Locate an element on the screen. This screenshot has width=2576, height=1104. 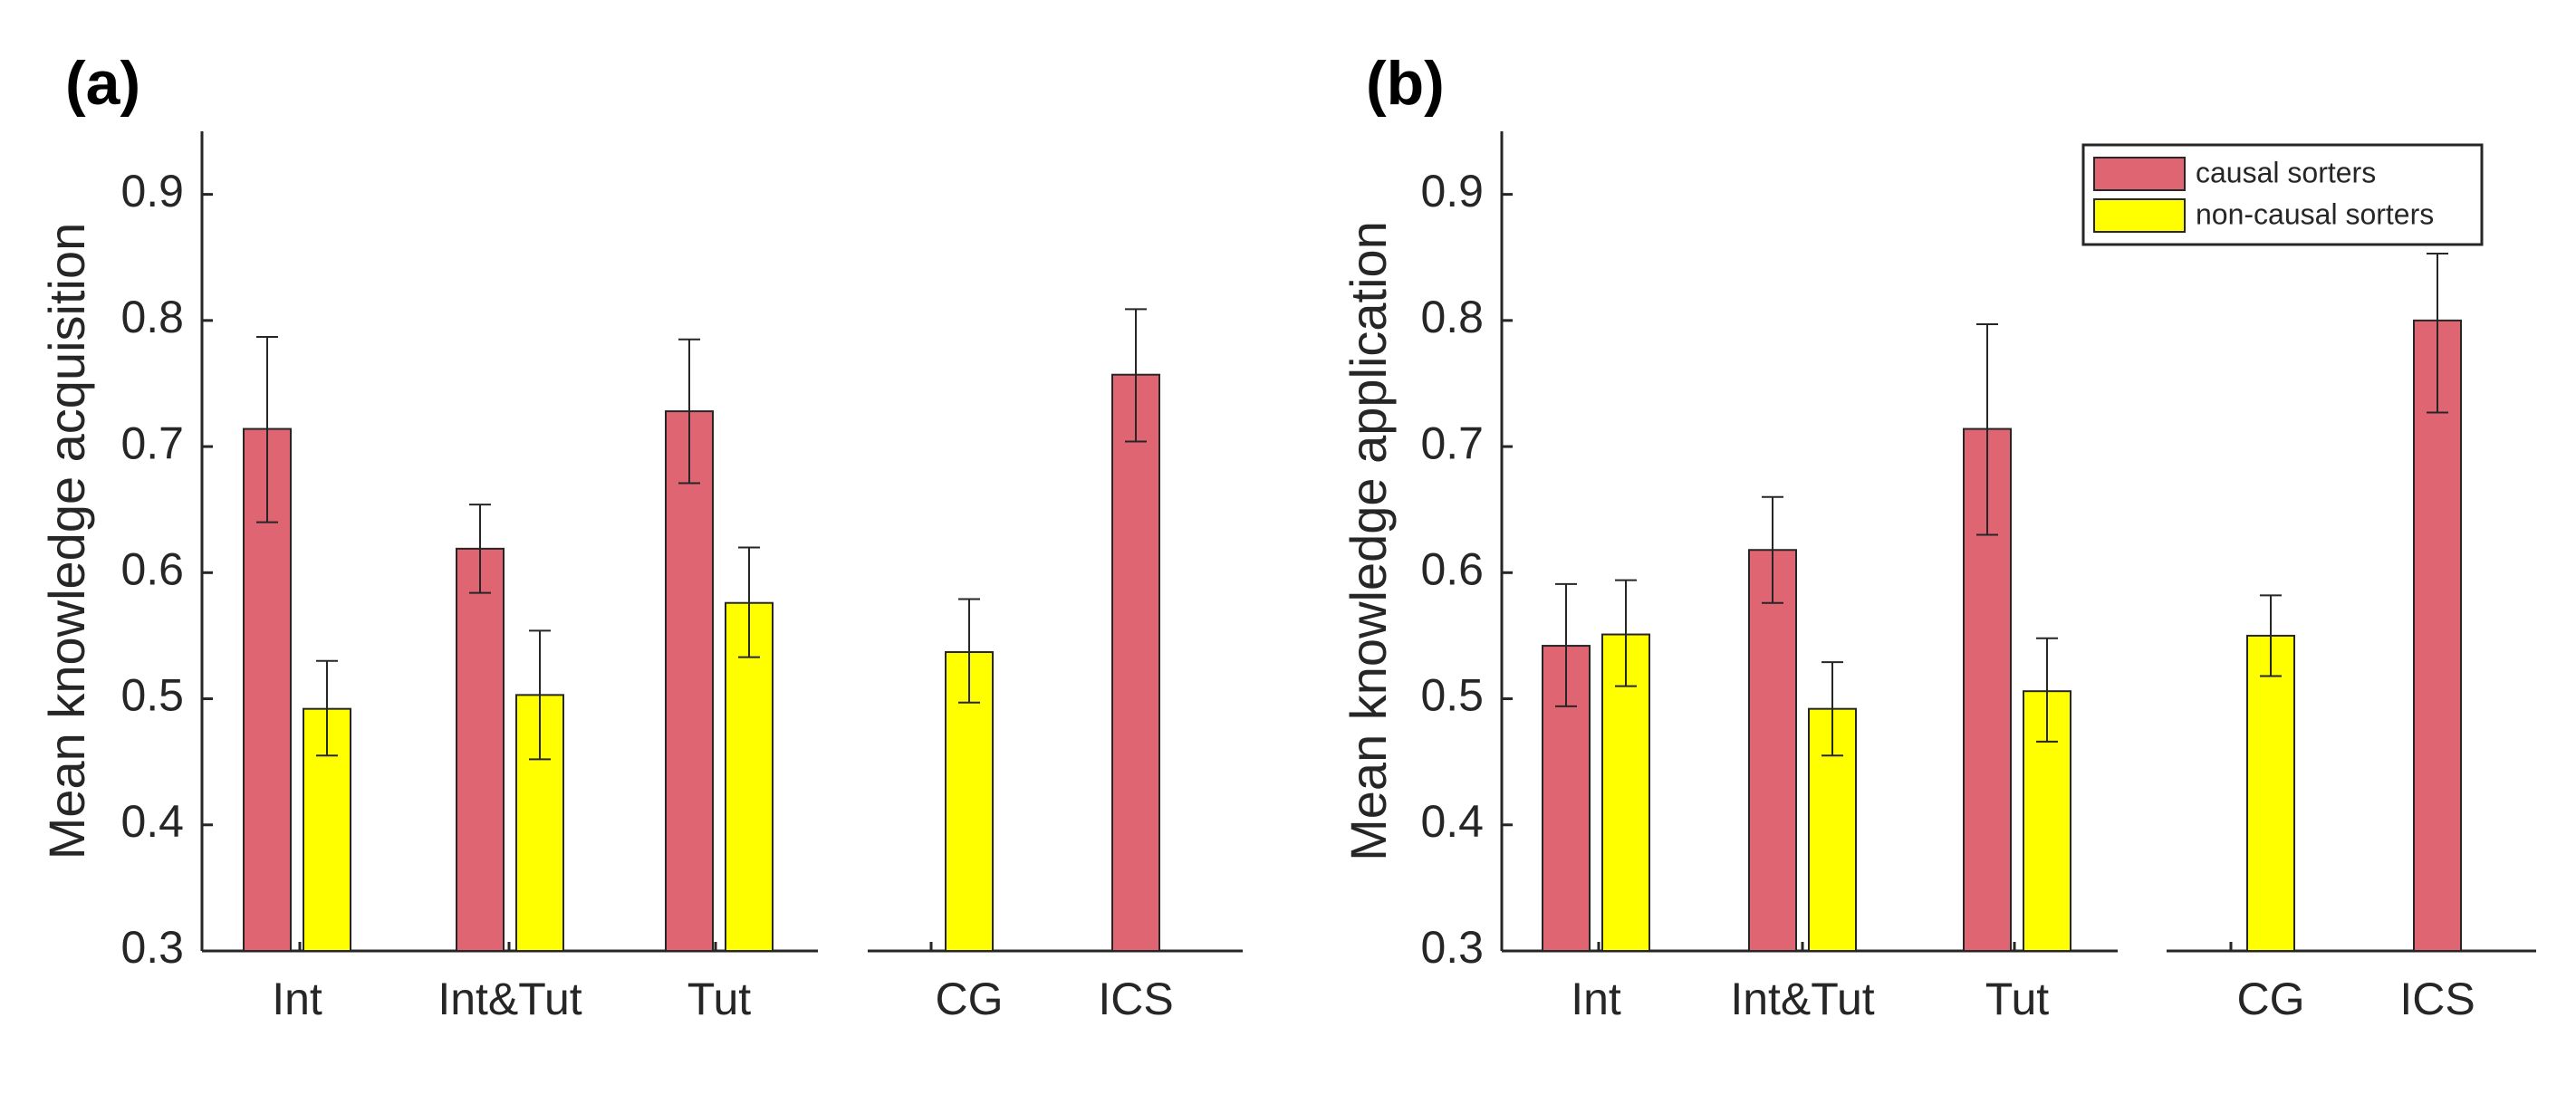
bar-causal-tut is located at coordinates (689, 681).